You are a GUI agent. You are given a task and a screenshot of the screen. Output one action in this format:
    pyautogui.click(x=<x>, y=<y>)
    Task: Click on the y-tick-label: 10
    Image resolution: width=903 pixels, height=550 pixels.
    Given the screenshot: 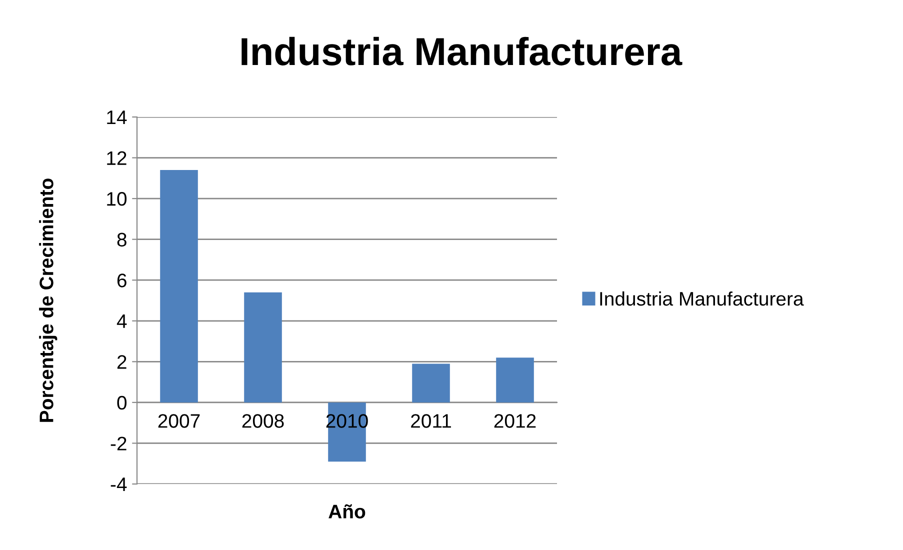 What is the action you would take?
    pyautogui.click(x=117, y=199)
    